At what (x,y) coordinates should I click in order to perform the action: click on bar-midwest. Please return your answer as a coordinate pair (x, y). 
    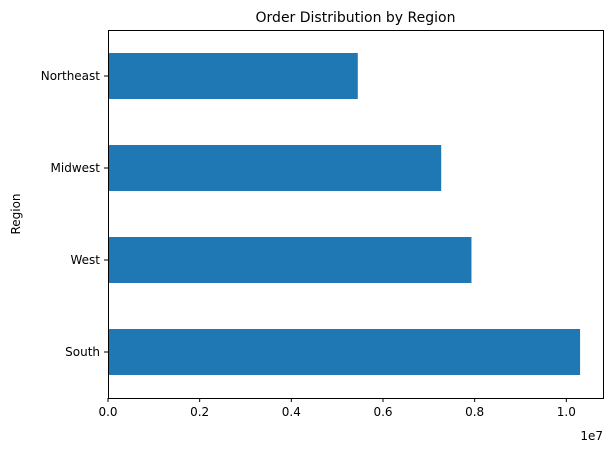
    Looking at the image, I should click on (275, 168).